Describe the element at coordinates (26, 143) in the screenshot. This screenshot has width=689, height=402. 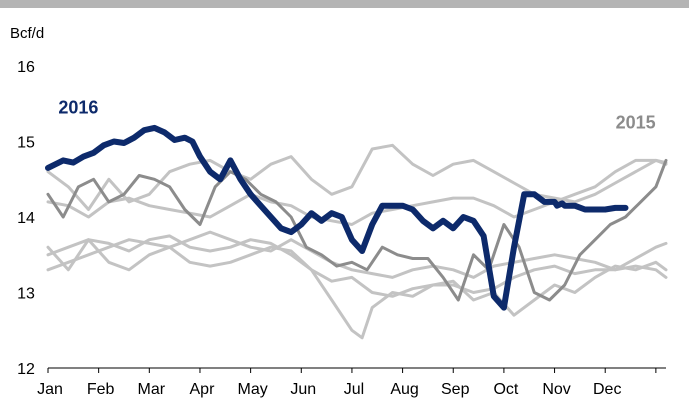
I see `y-tick-label: 15` at that location.